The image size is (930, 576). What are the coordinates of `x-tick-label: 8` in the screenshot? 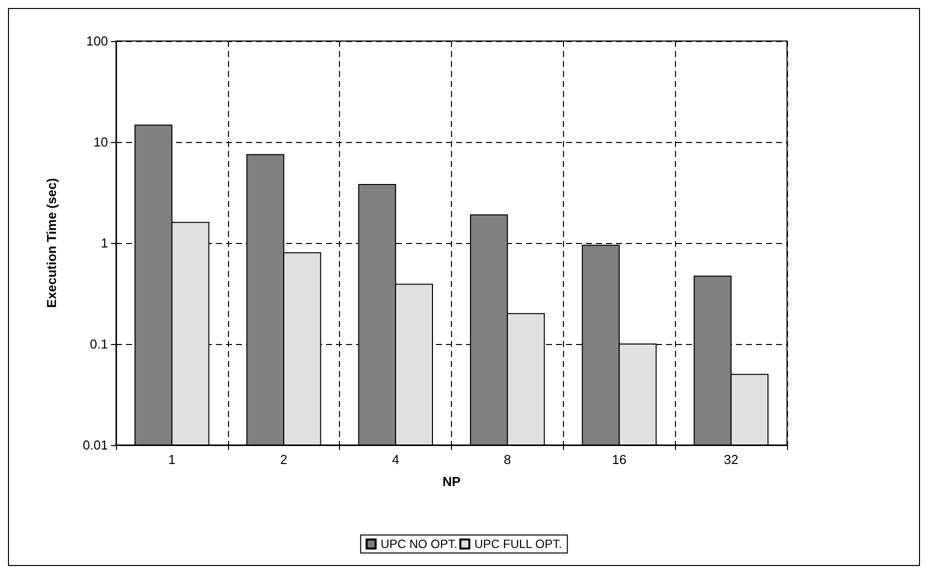 It's located at (508, 459).